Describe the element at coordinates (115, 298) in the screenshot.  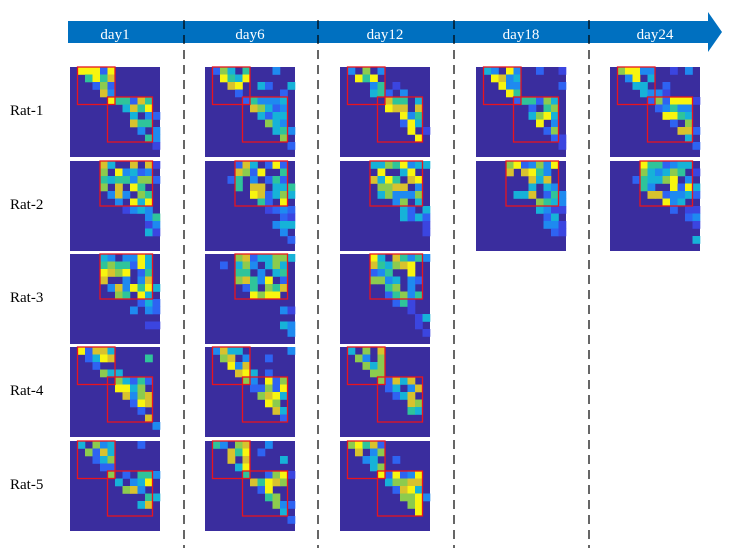
I see `matrix-rat-3-day1` at that location.